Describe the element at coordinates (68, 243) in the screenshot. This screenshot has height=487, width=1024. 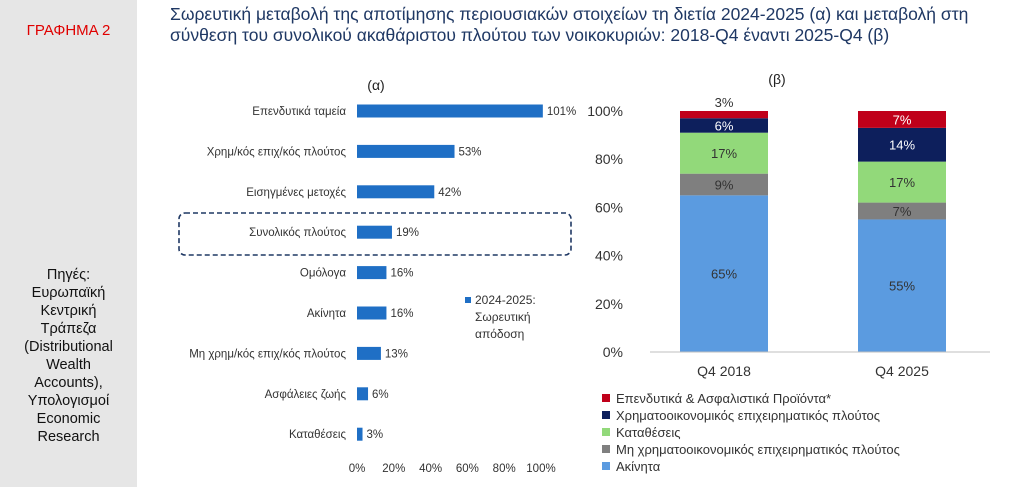
I see `sidebar` at that location.